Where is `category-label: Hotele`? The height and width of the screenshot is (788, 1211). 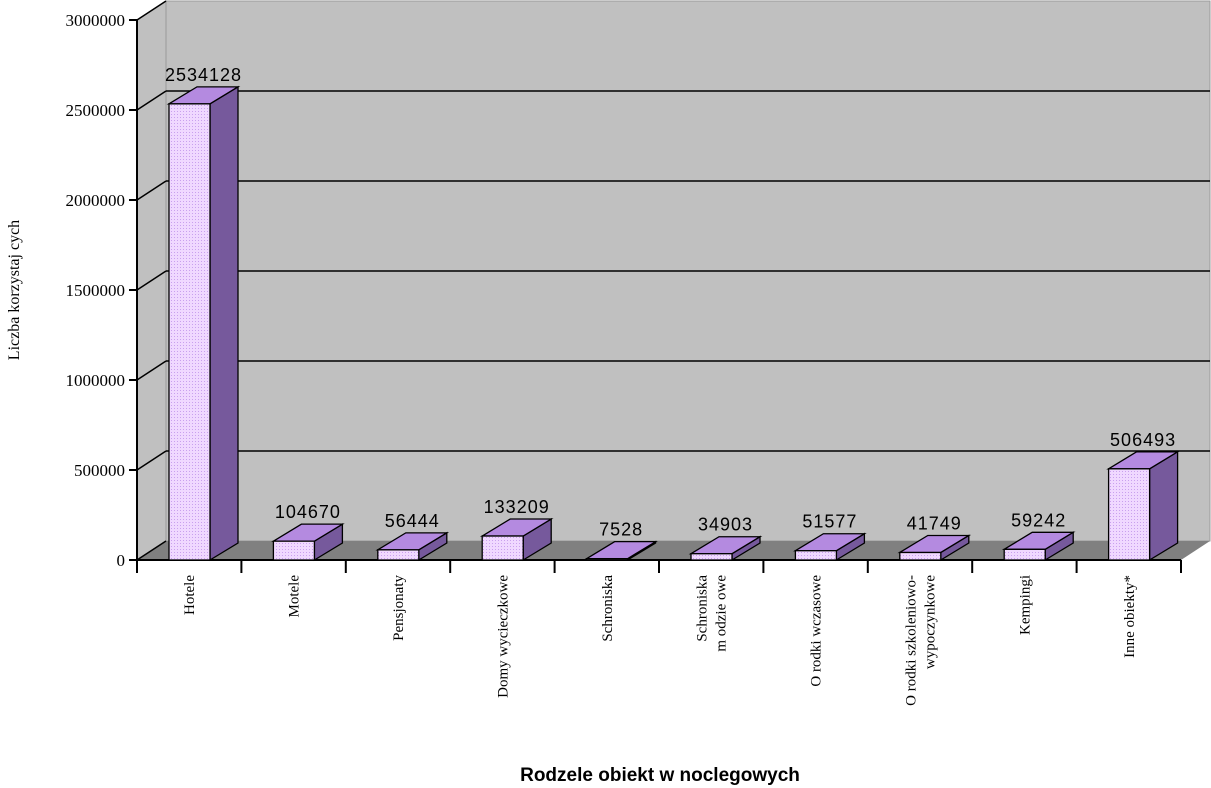
category-label: Hotele is located at coordinates (190, 595).